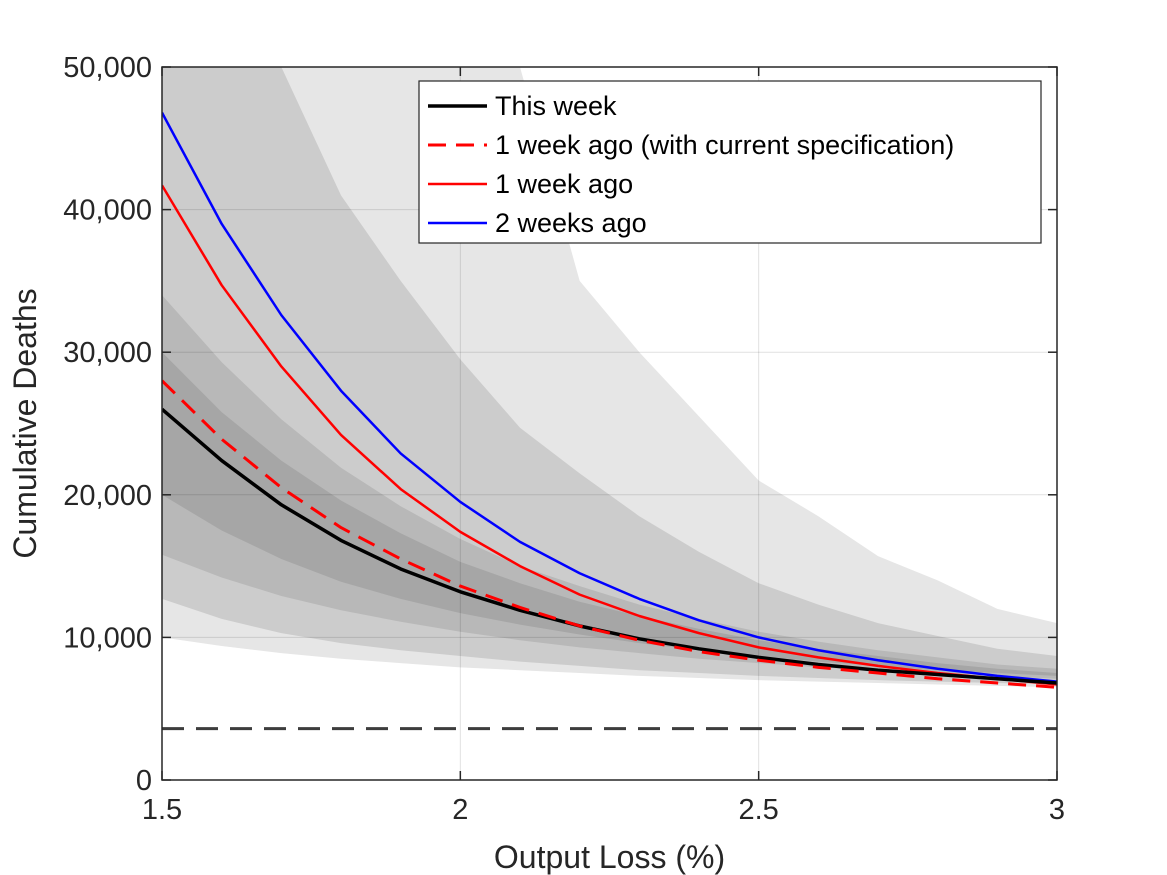  I want to click on y-tick-label: 0, so click(144, 781).